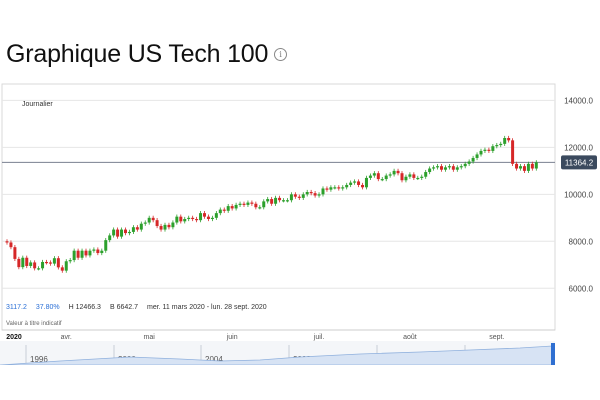  What do you see at coordinates (496, 337) in the screenshot?
I see `x-tick-label: sept.` at bounding box center [496, 337].